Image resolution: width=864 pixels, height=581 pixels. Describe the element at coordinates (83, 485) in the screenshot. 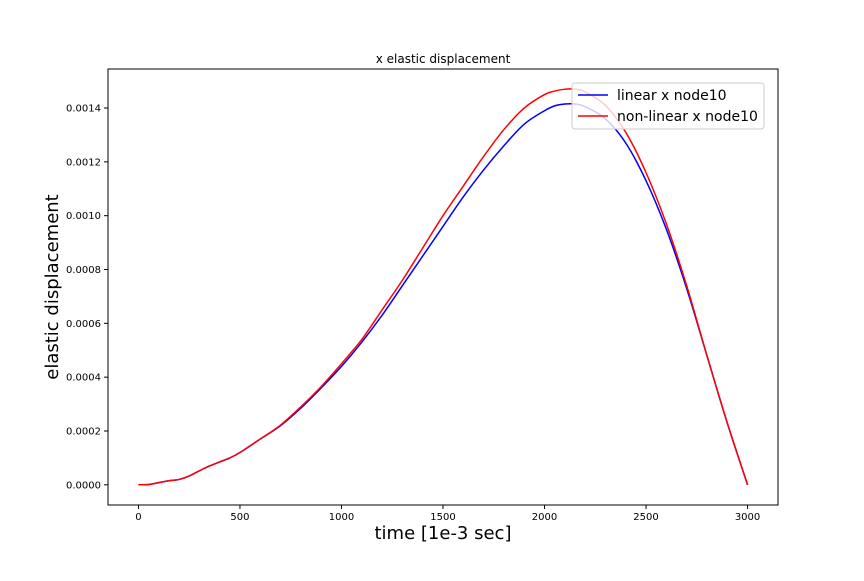

I see `y-tick-label: 0.0000` at that location.